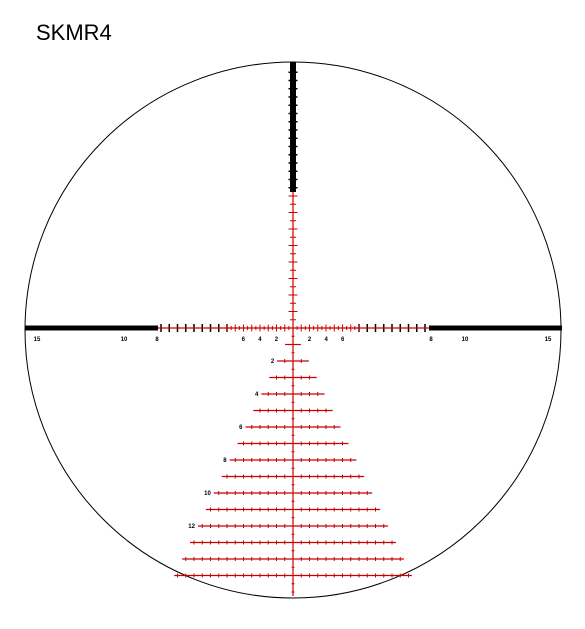 Image resolution: width=585 pixels, height=629 pixels. Describe the element at coordinates (191, 527) in the screenshot. I see `tree-row-label: 12` at that location.